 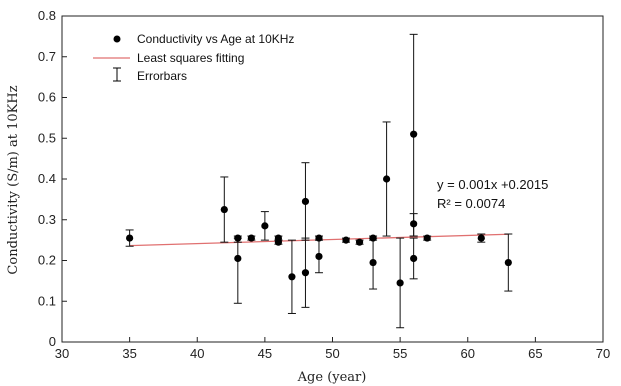 What do you see at coordinates (471, 203) in the screenshot?
I see `fit-r-squared: R² = 0.0074` at bounding box center [471, 203].